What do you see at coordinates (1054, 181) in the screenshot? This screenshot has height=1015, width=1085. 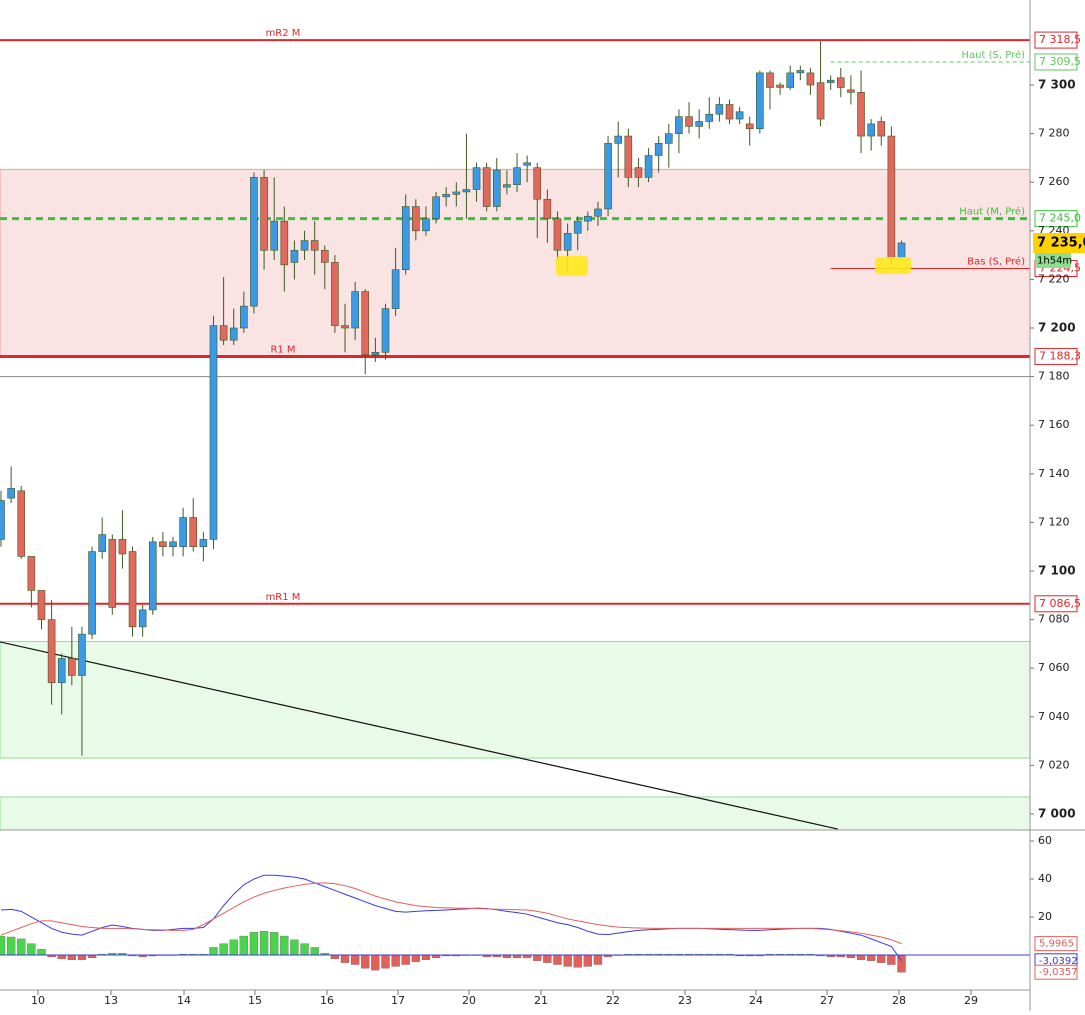 I see `y-tick-label: 7 260` at bounding box center [1054, 181].